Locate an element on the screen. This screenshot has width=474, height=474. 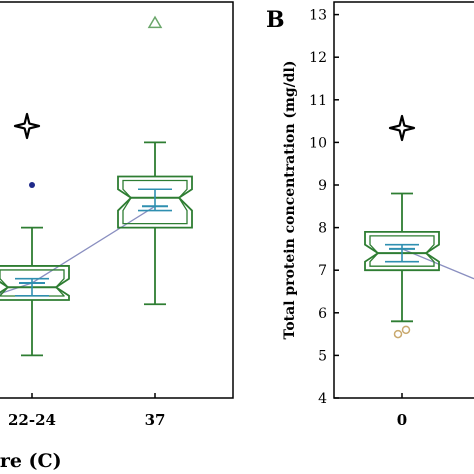
panel-b-y-tick-label: 11 is located at coordinates (318, 101).